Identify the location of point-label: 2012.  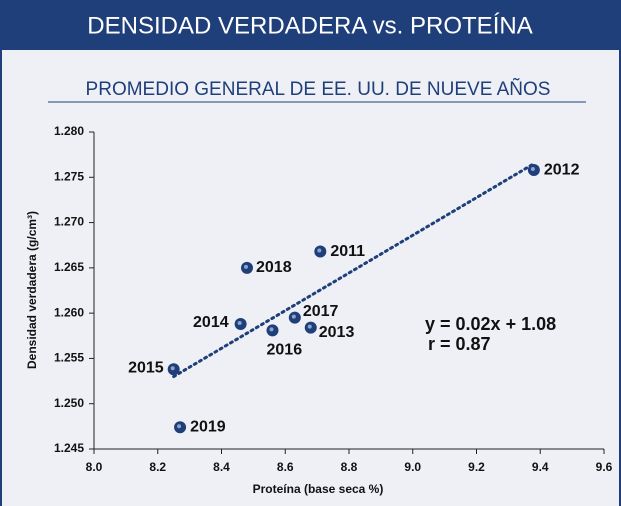
(562, 169).